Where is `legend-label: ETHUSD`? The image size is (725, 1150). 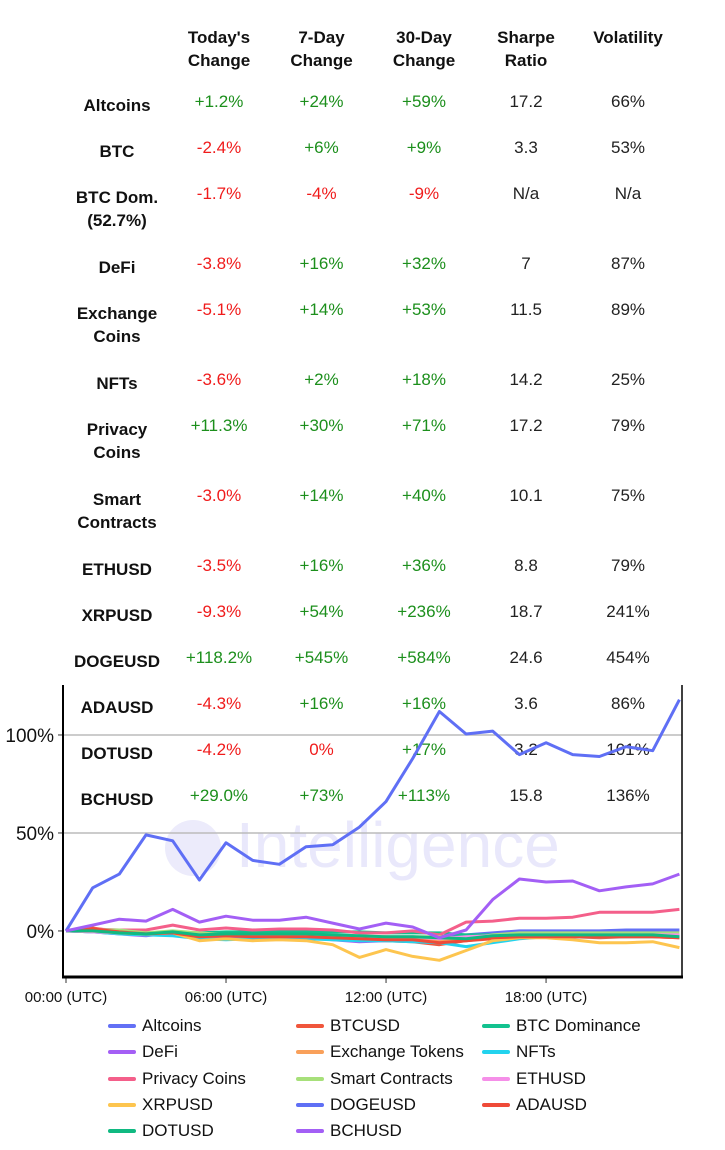
legend-label: ETHUSD is located at coordinates (551, 1078).